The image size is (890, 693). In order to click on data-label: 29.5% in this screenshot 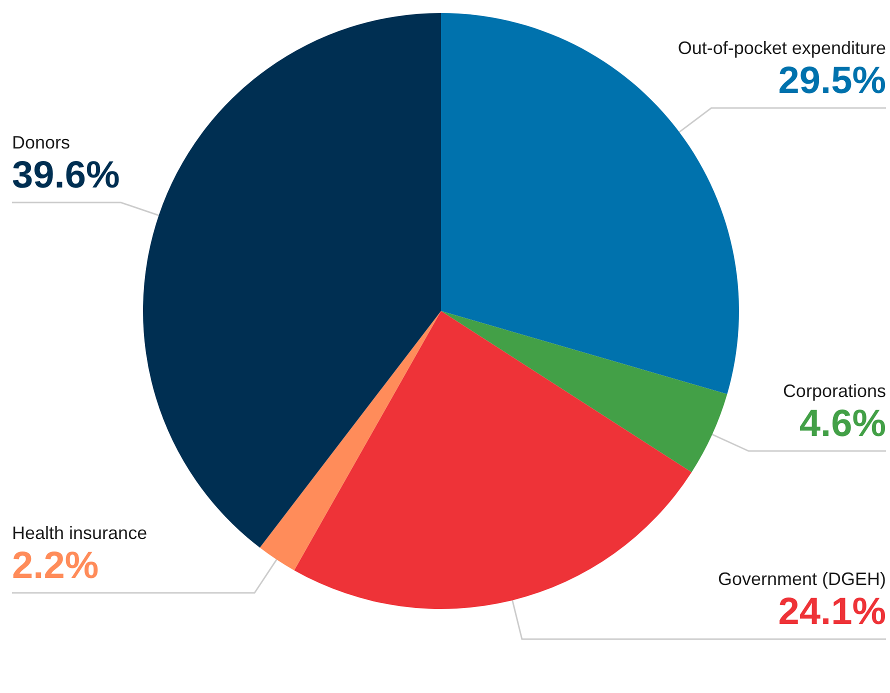, I will do `click(832, 81)`.